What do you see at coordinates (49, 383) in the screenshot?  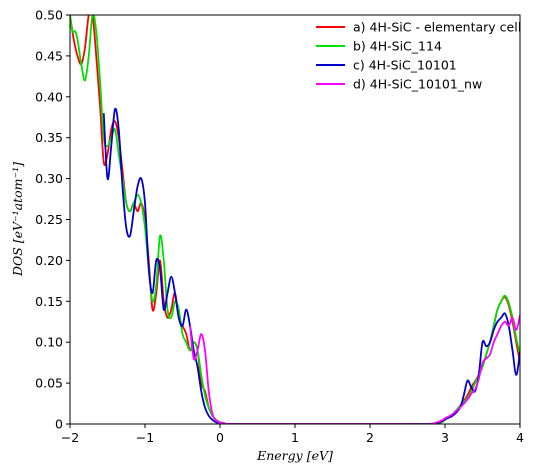 I see `y-tick-label: 0.05` at bounding box center [49, 383].